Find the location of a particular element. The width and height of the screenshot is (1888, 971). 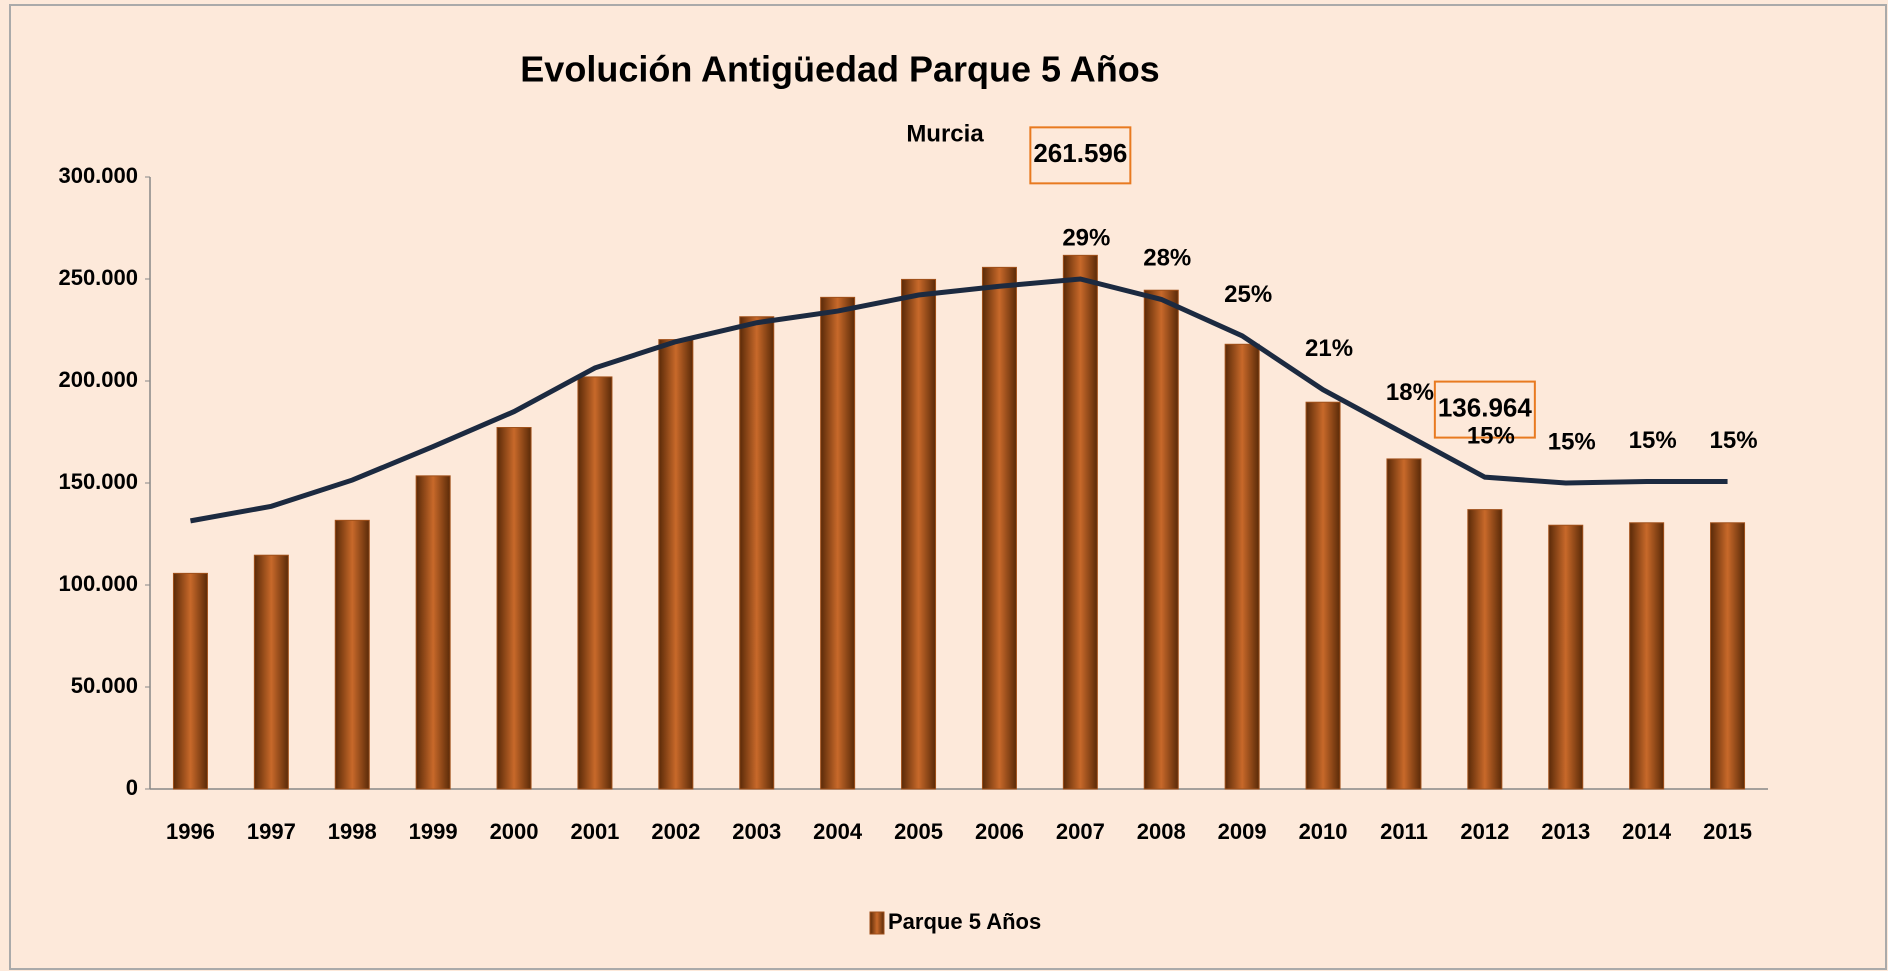

x-tick-label: 1998 is located at coordinates (352, 831).